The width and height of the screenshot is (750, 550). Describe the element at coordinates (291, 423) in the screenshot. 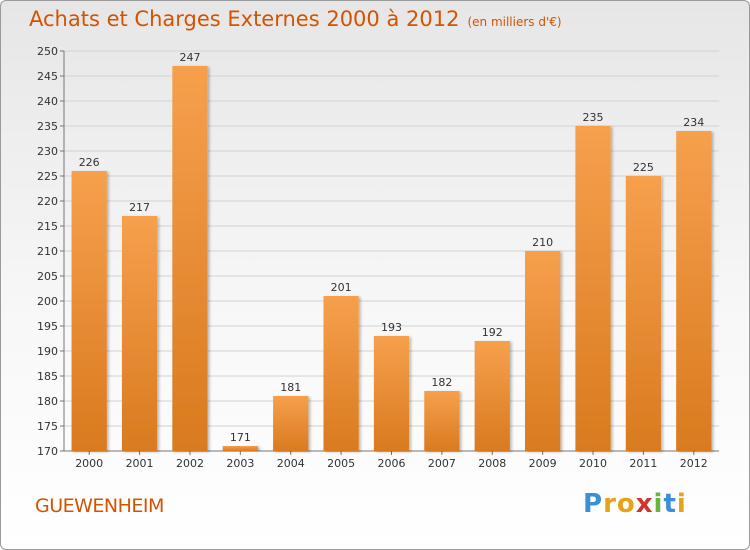

I see `bar-2004` at that location.